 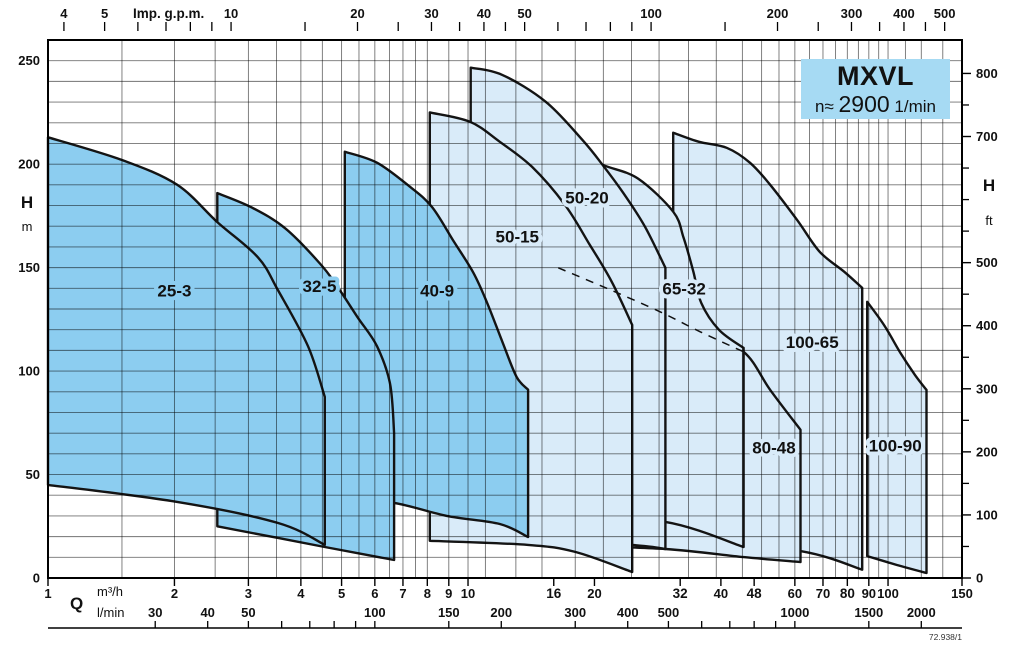 What do you see at coordinates (628, 612) in the screenshot?
I see `tick-label-lmin: 400` at bounding box center [628, 612].